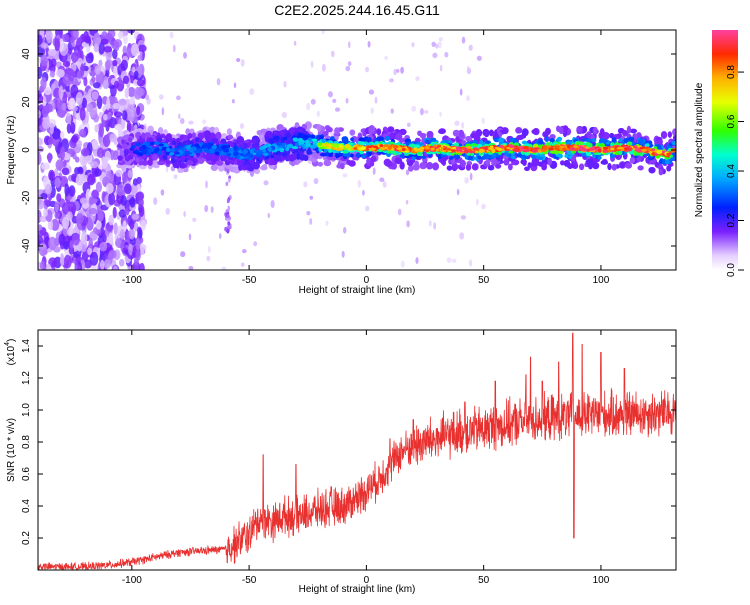  I want to click on y-tick-label: 40, so click(26, 54).